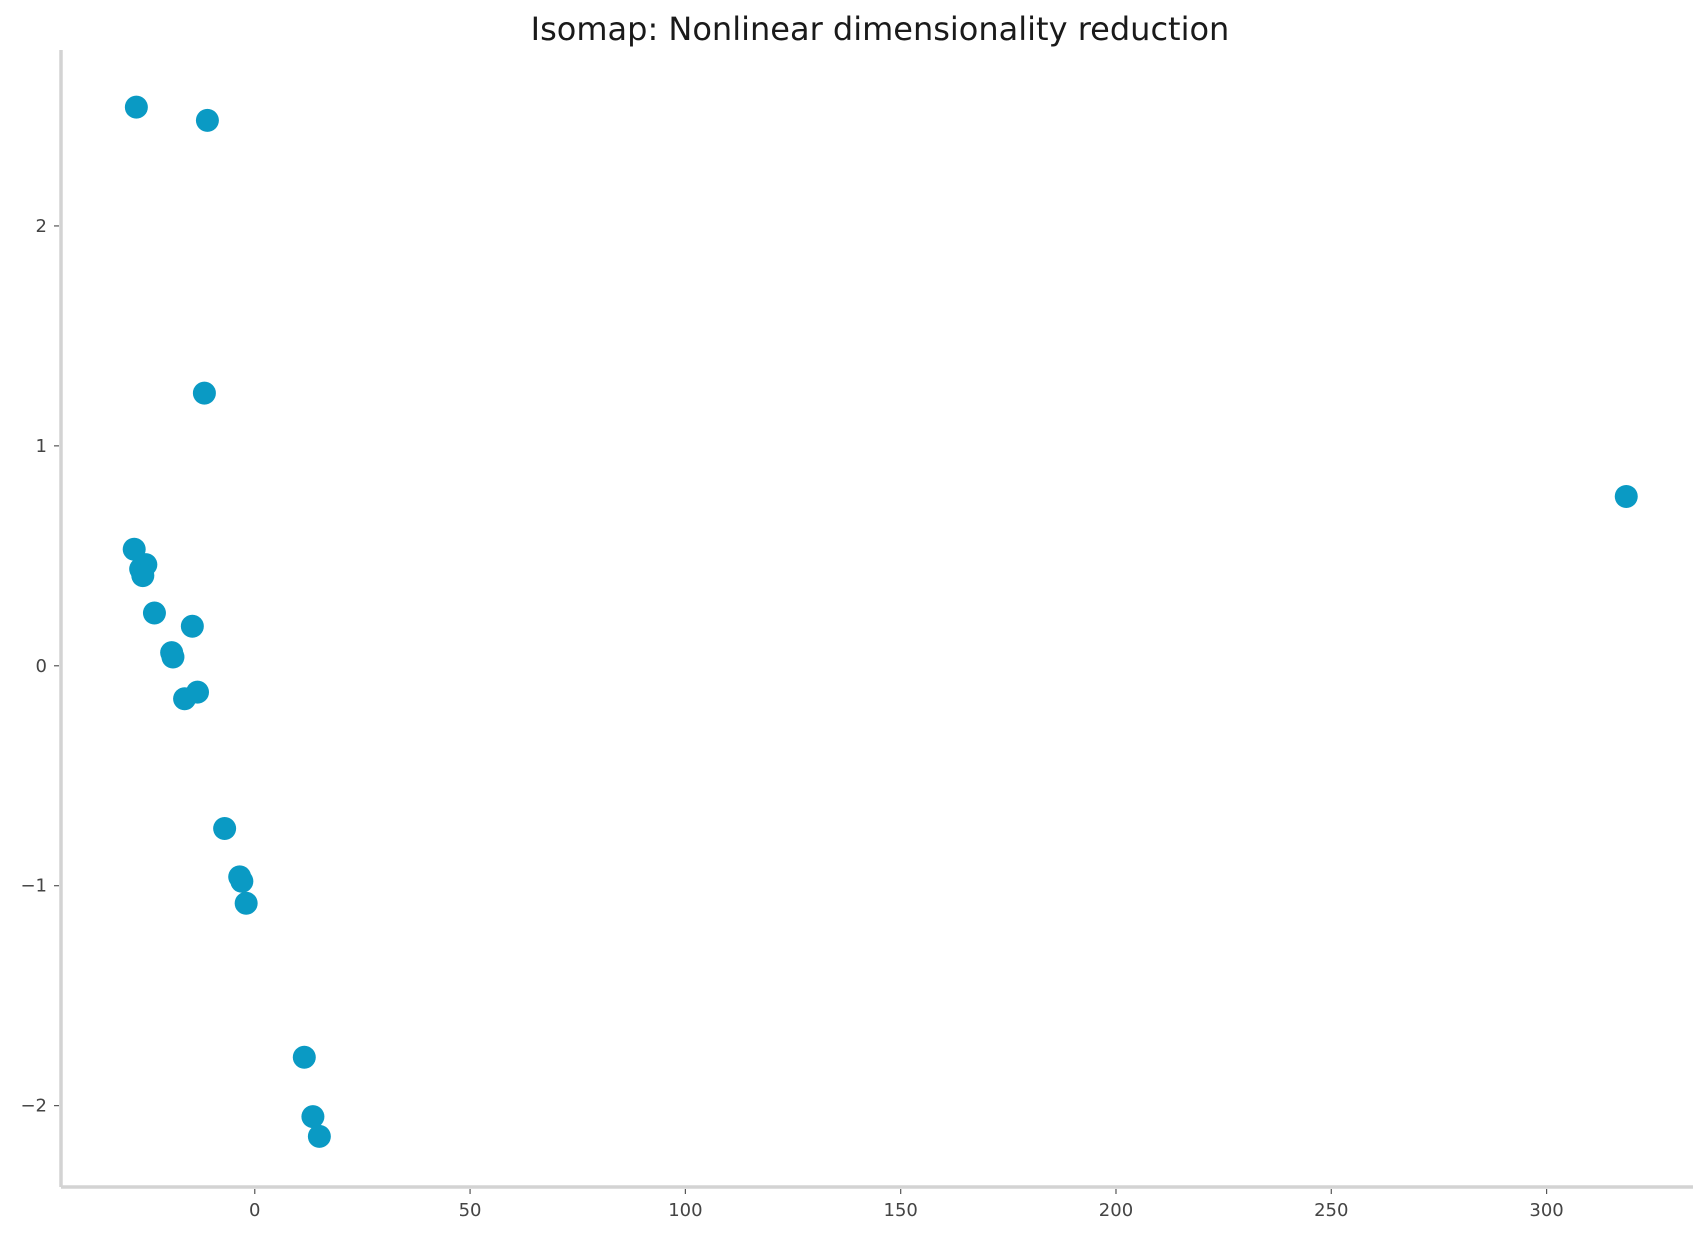 Image resolution: width=1702 pixels, height=1235 pixels. I want to click on y-tick-label-2: 0, so click(41, 666).